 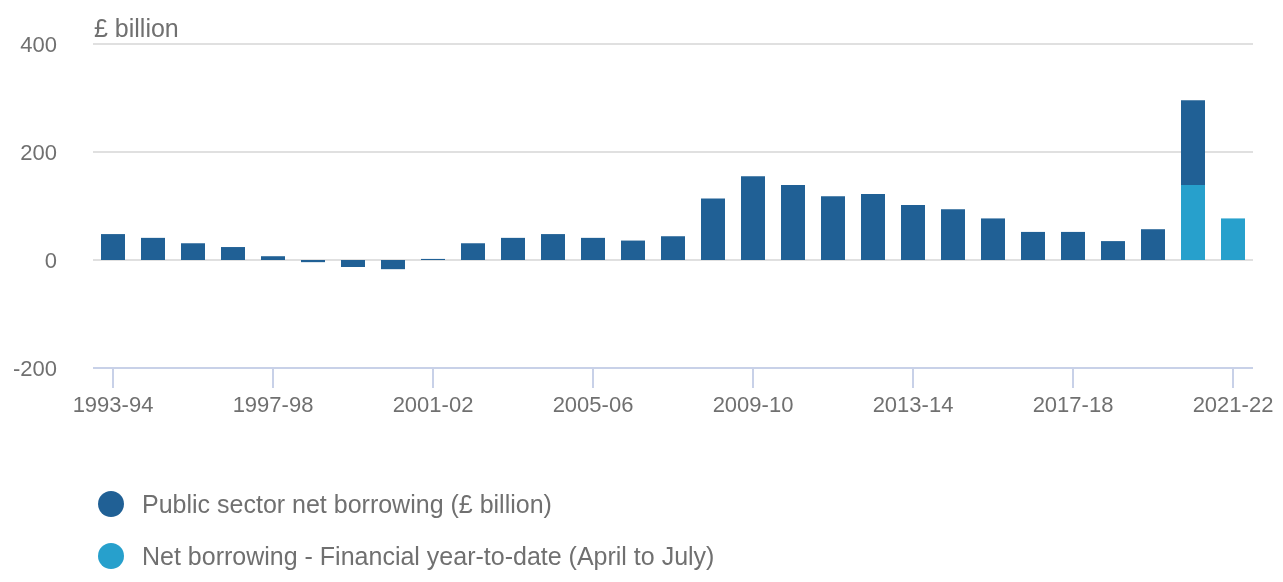 What do you see at coordinates (1073, 404) in the screenshot?
I see `x-tick-label: 2017-18` at bounding box center [1073, 404].